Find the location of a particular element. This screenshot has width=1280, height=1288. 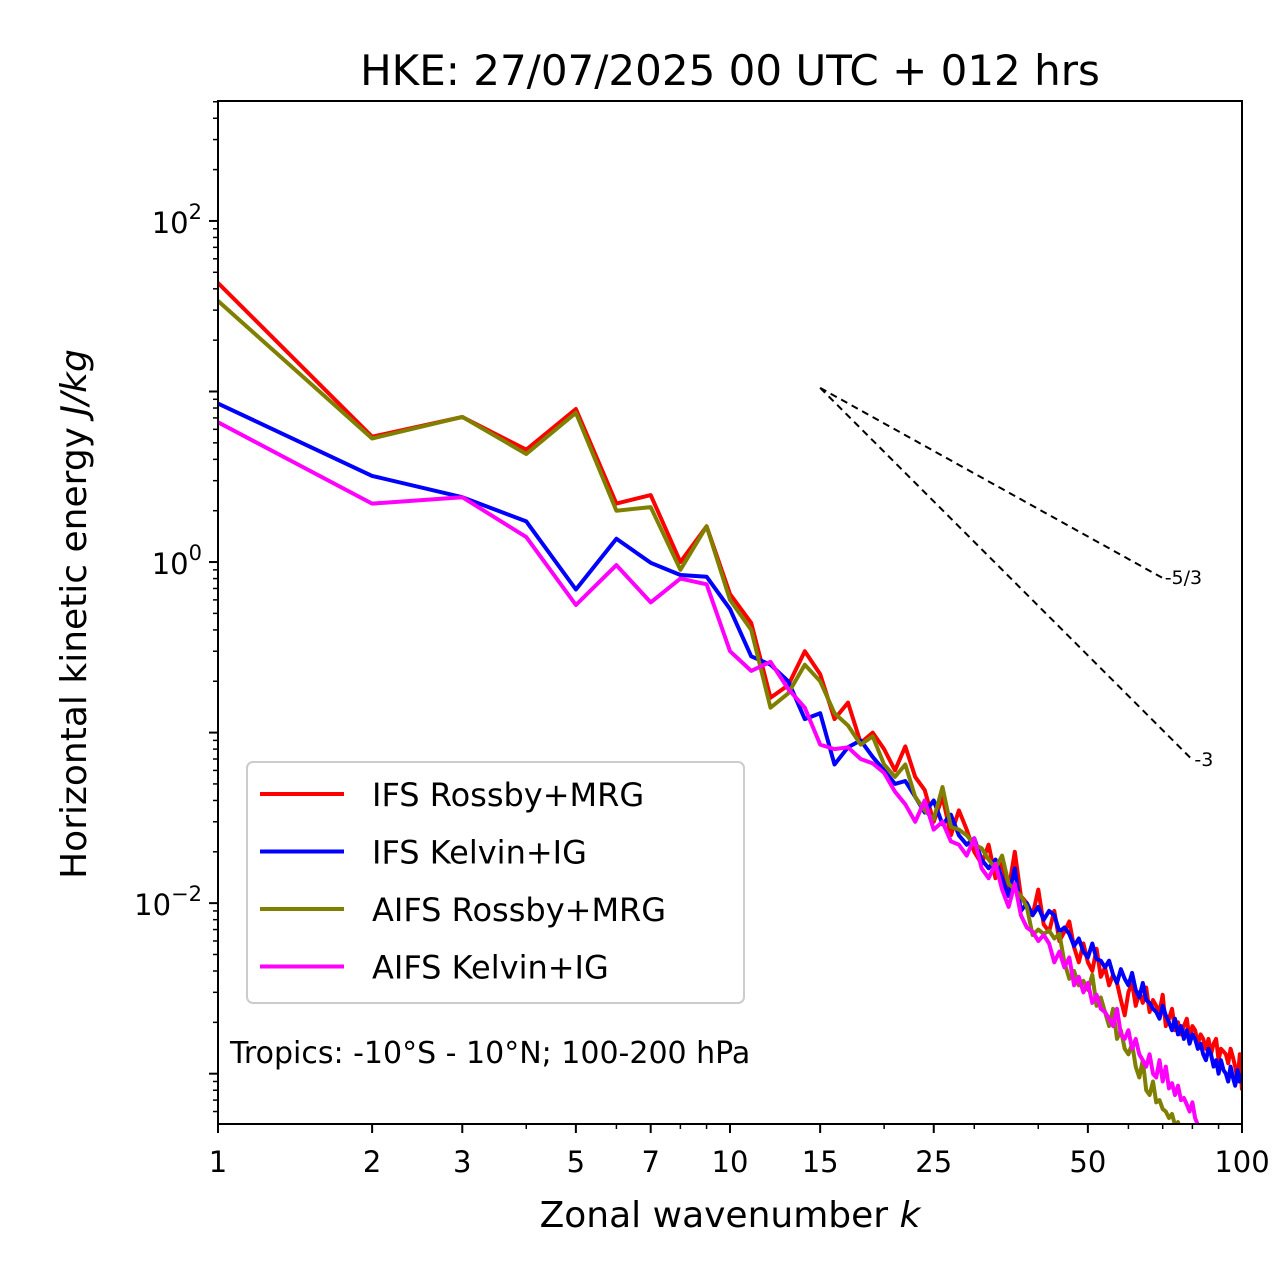

y-tick-label: 10⁻² is located at coordinates (168, 902).